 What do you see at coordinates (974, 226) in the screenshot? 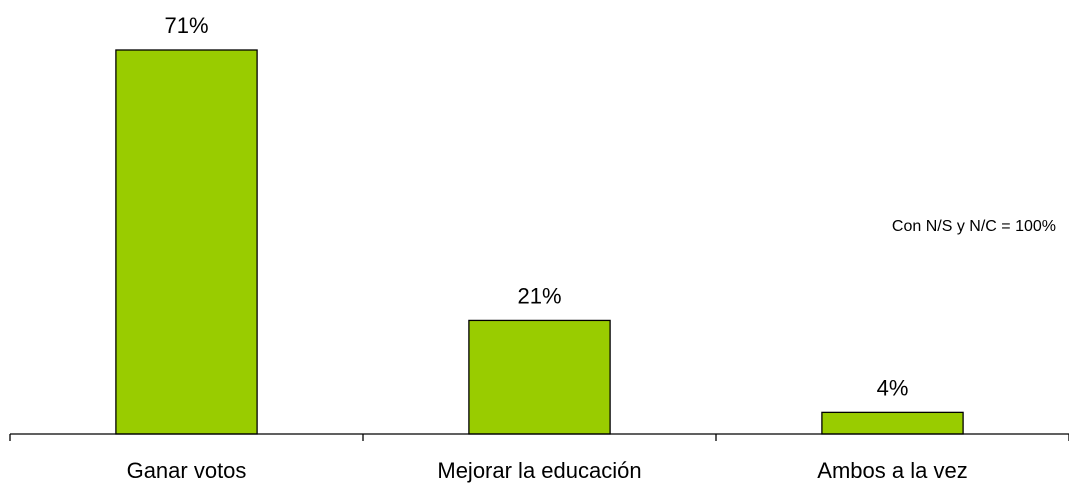
I see `chart-note: Con N/S y N/C = 100%` at bounding box center [974, 226].